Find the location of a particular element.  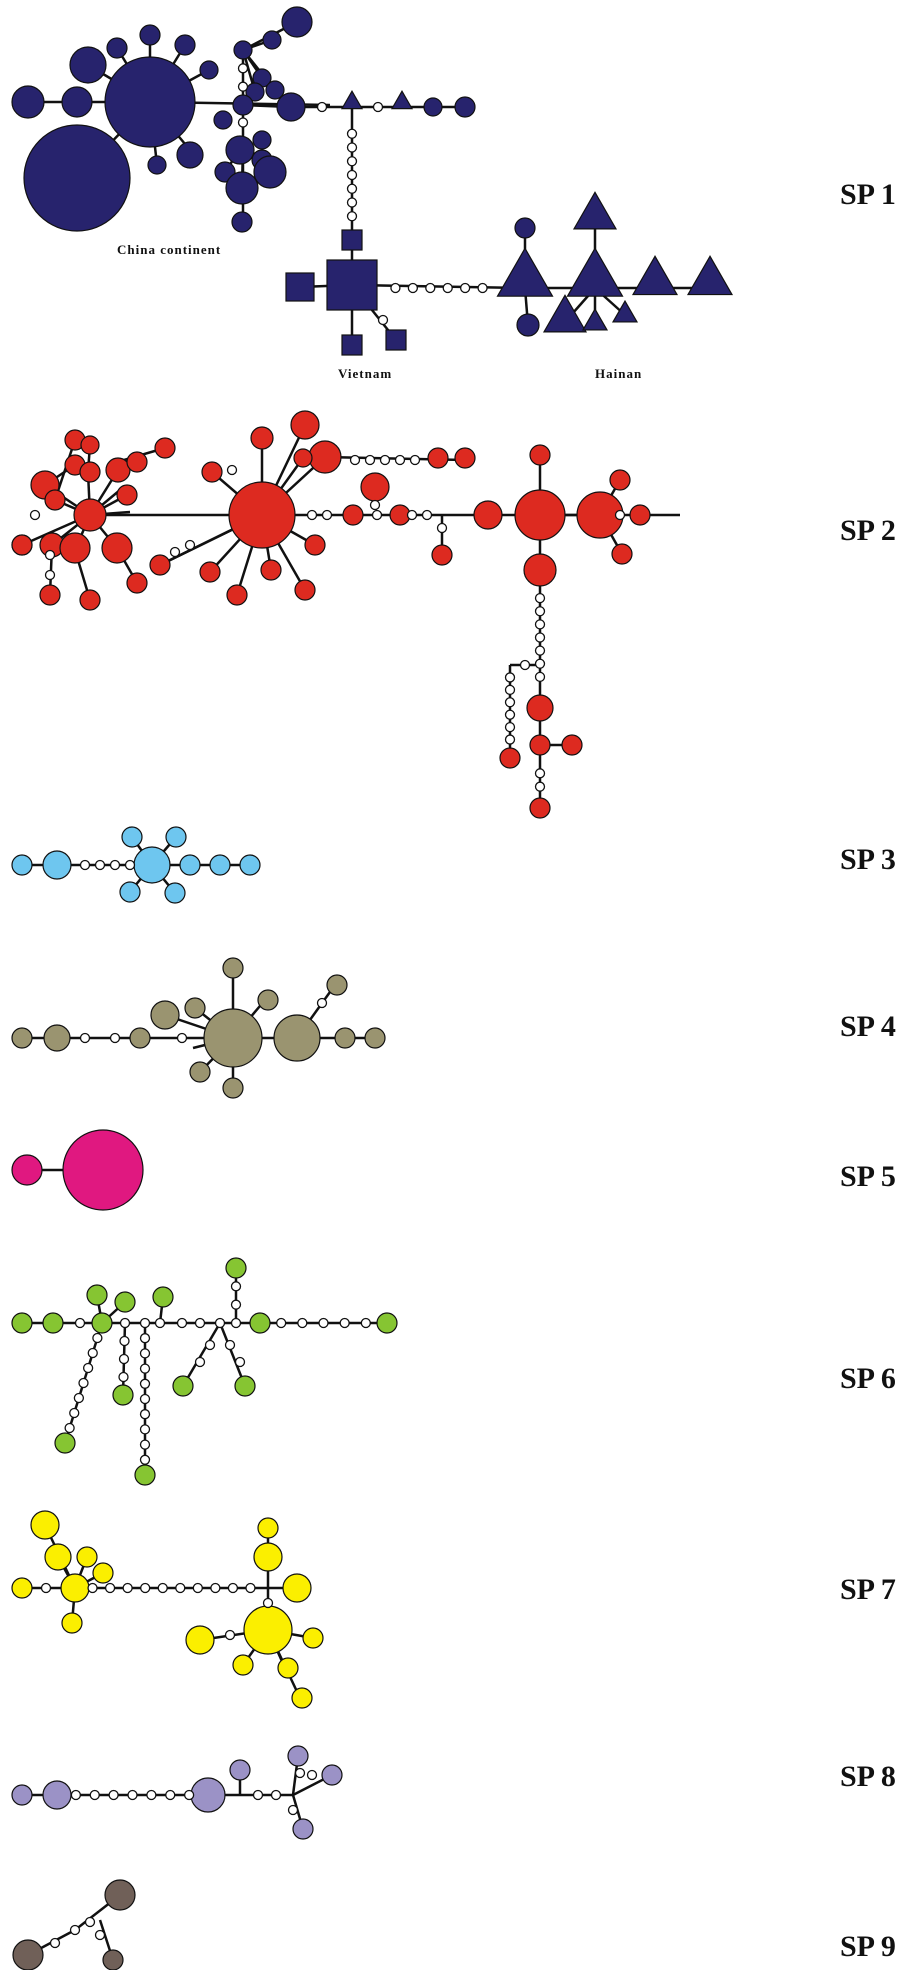

network-edge is located at coordinates (436, 286).